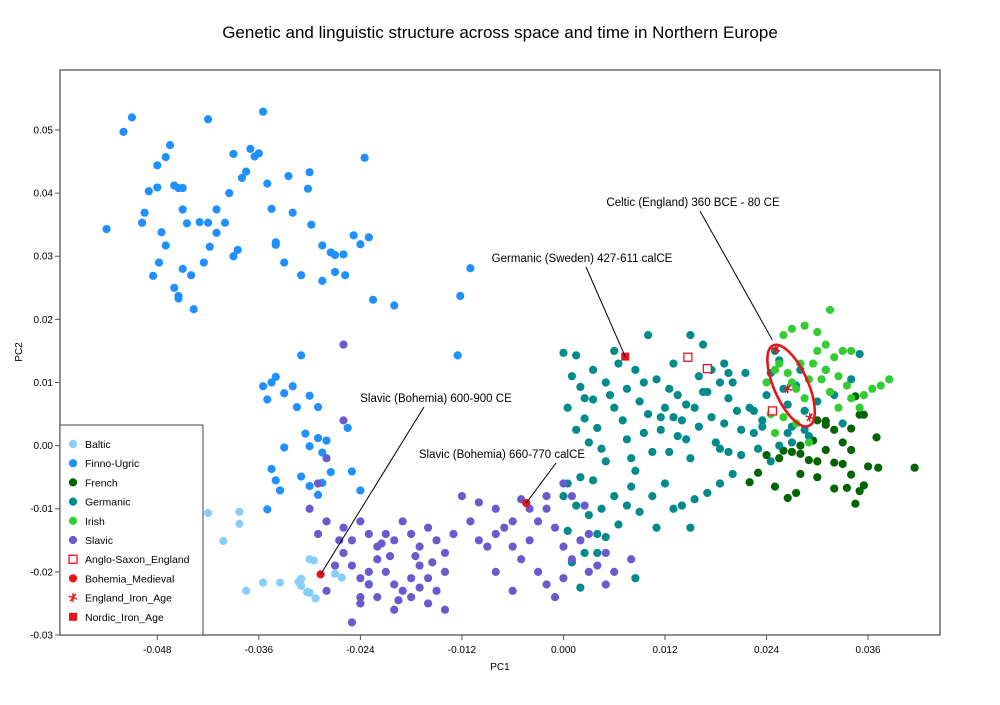  What do you see at coordinates (500, 667) in the screenshot?
I see `x-axis-label: PC1` at bounding box center [500, 667].